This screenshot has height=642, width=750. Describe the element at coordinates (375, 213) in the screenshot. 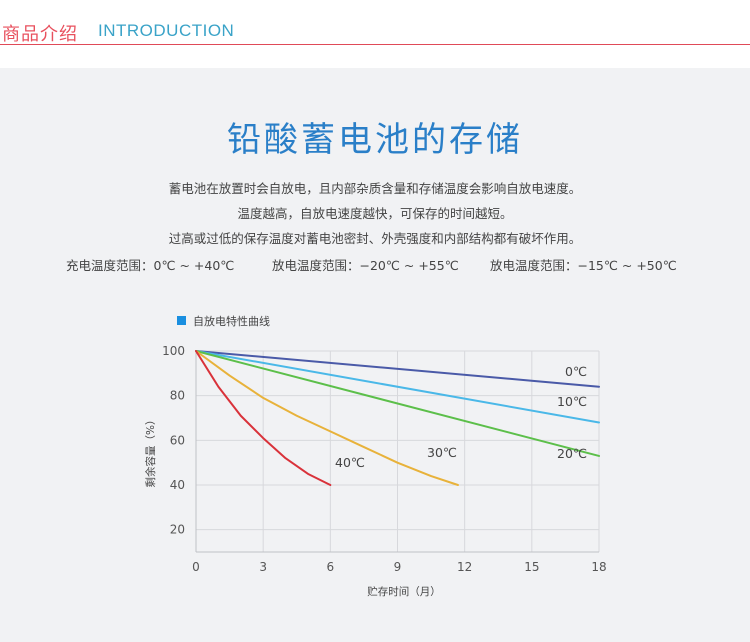

I see `intro-line-2: 温度越高，自放电速度越快，可保存的时间越短。` at that location.